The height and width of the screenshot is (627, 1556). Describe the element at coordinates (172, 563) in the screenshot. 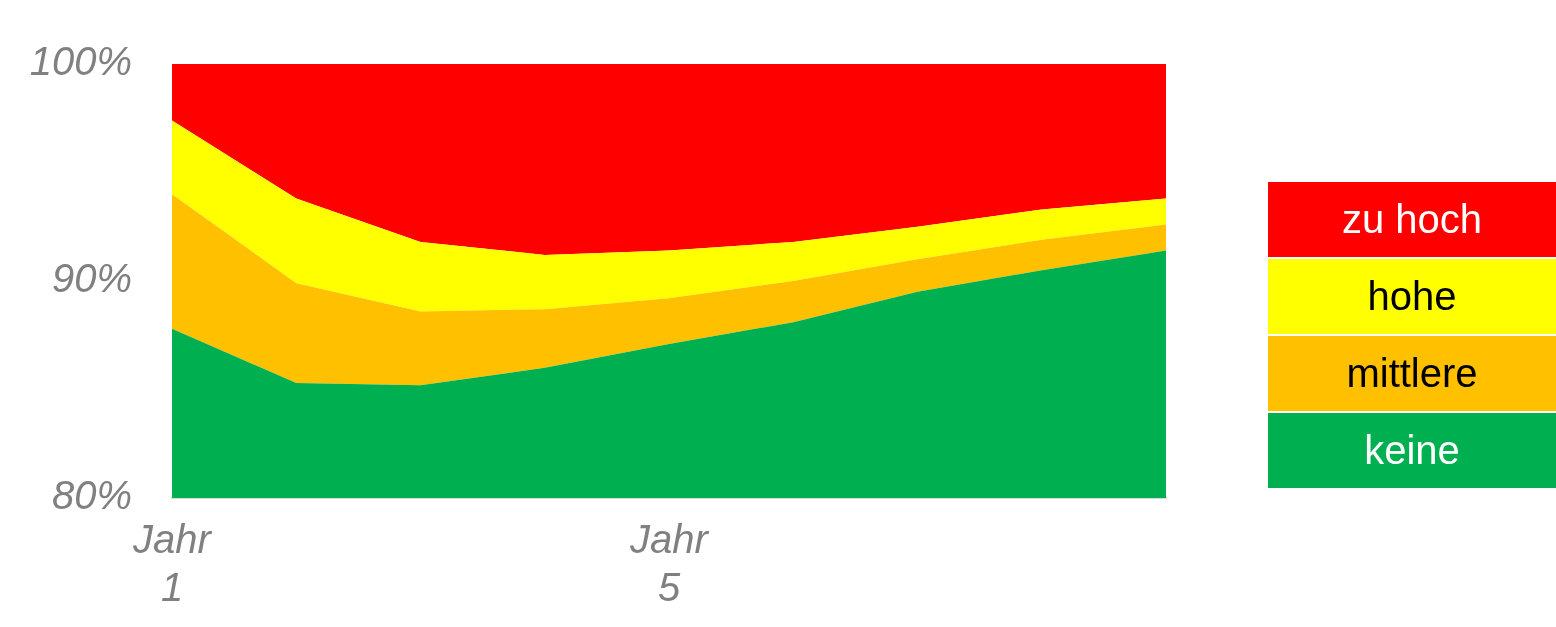

I see `x-tick-label: Jahr 1` at that location.